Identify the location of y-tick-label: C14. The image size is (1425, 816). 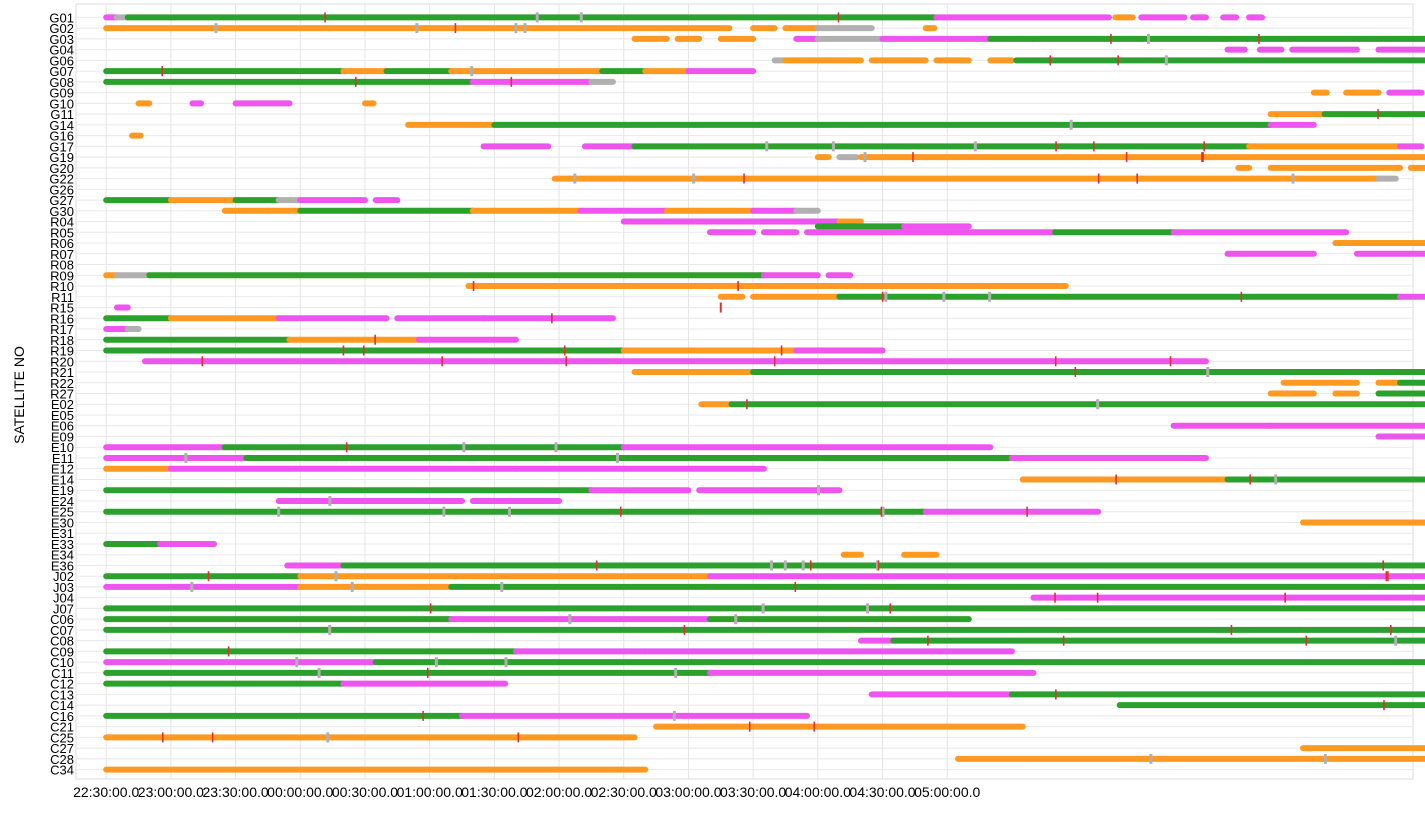
(62, 705).